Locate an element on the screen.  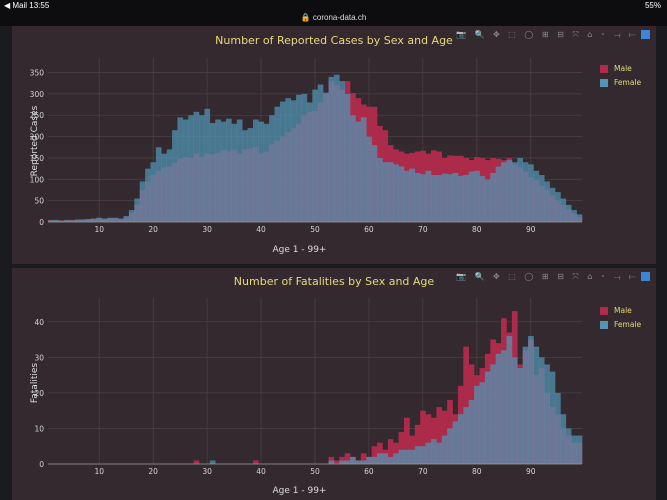
address-bar: 🔒 corona-data.ch is located at coordinates (333, 19).